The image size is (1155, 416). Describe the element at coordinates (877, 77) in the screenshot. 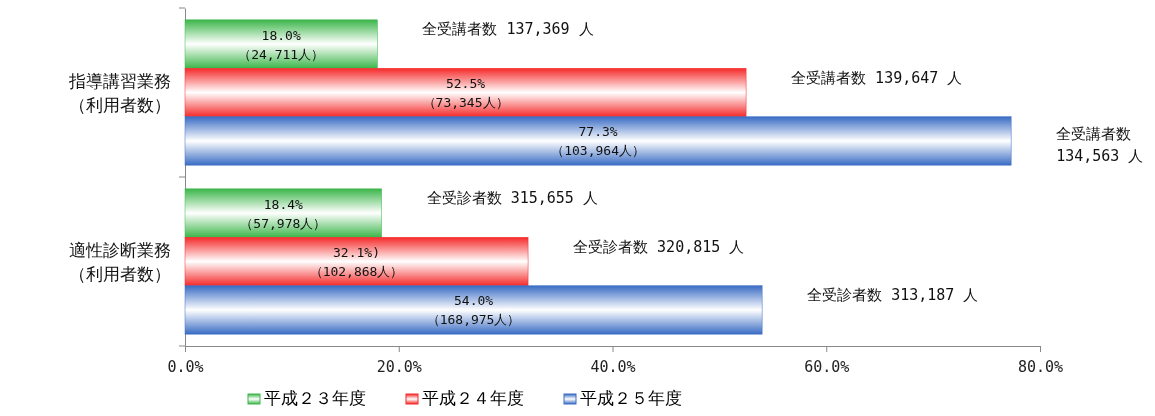

I see `annotation: 全受講者数 139,647 人` at that location.